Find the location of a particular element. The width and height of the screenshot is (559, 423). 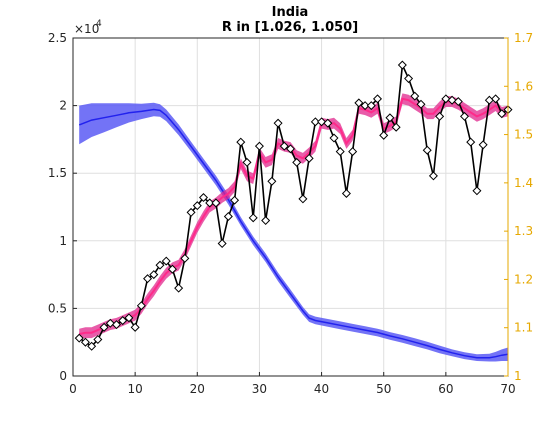

y-right-tick-label: 1.6 is located at coordinates (523, 86).